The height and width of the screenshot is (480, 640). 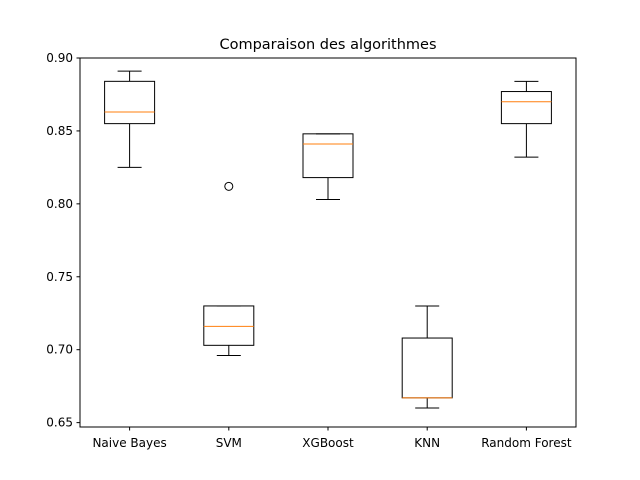 What do you see at coordinates (327, 45) in the screenshot?
I see `chart-title: Comparaison des algorithmes` at bounding box center [327, 45].